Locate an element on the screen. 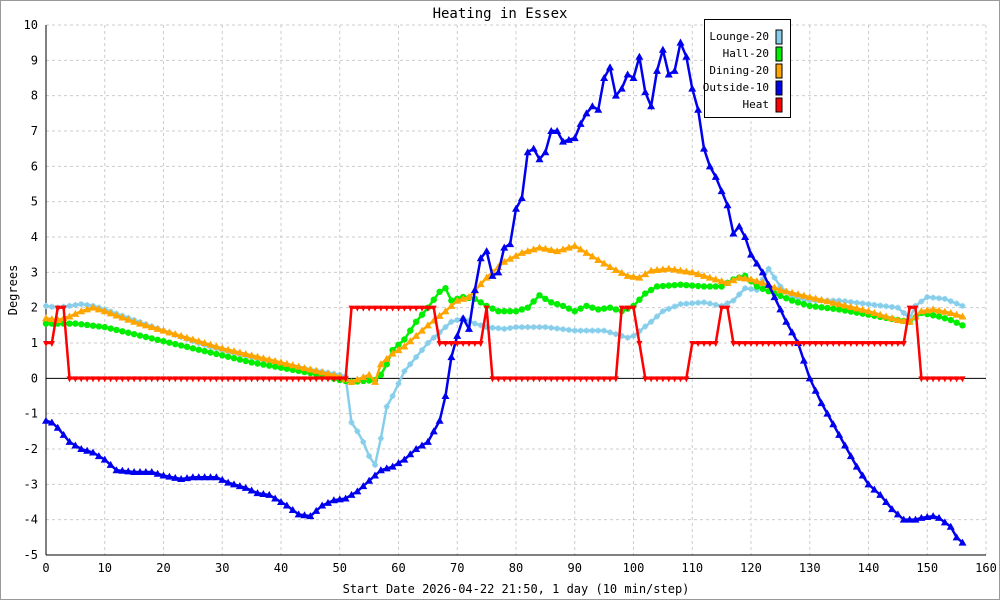 This screenshot has width=1000, height=600. x-tick-label: 50 is located at coordinates (340, 568).